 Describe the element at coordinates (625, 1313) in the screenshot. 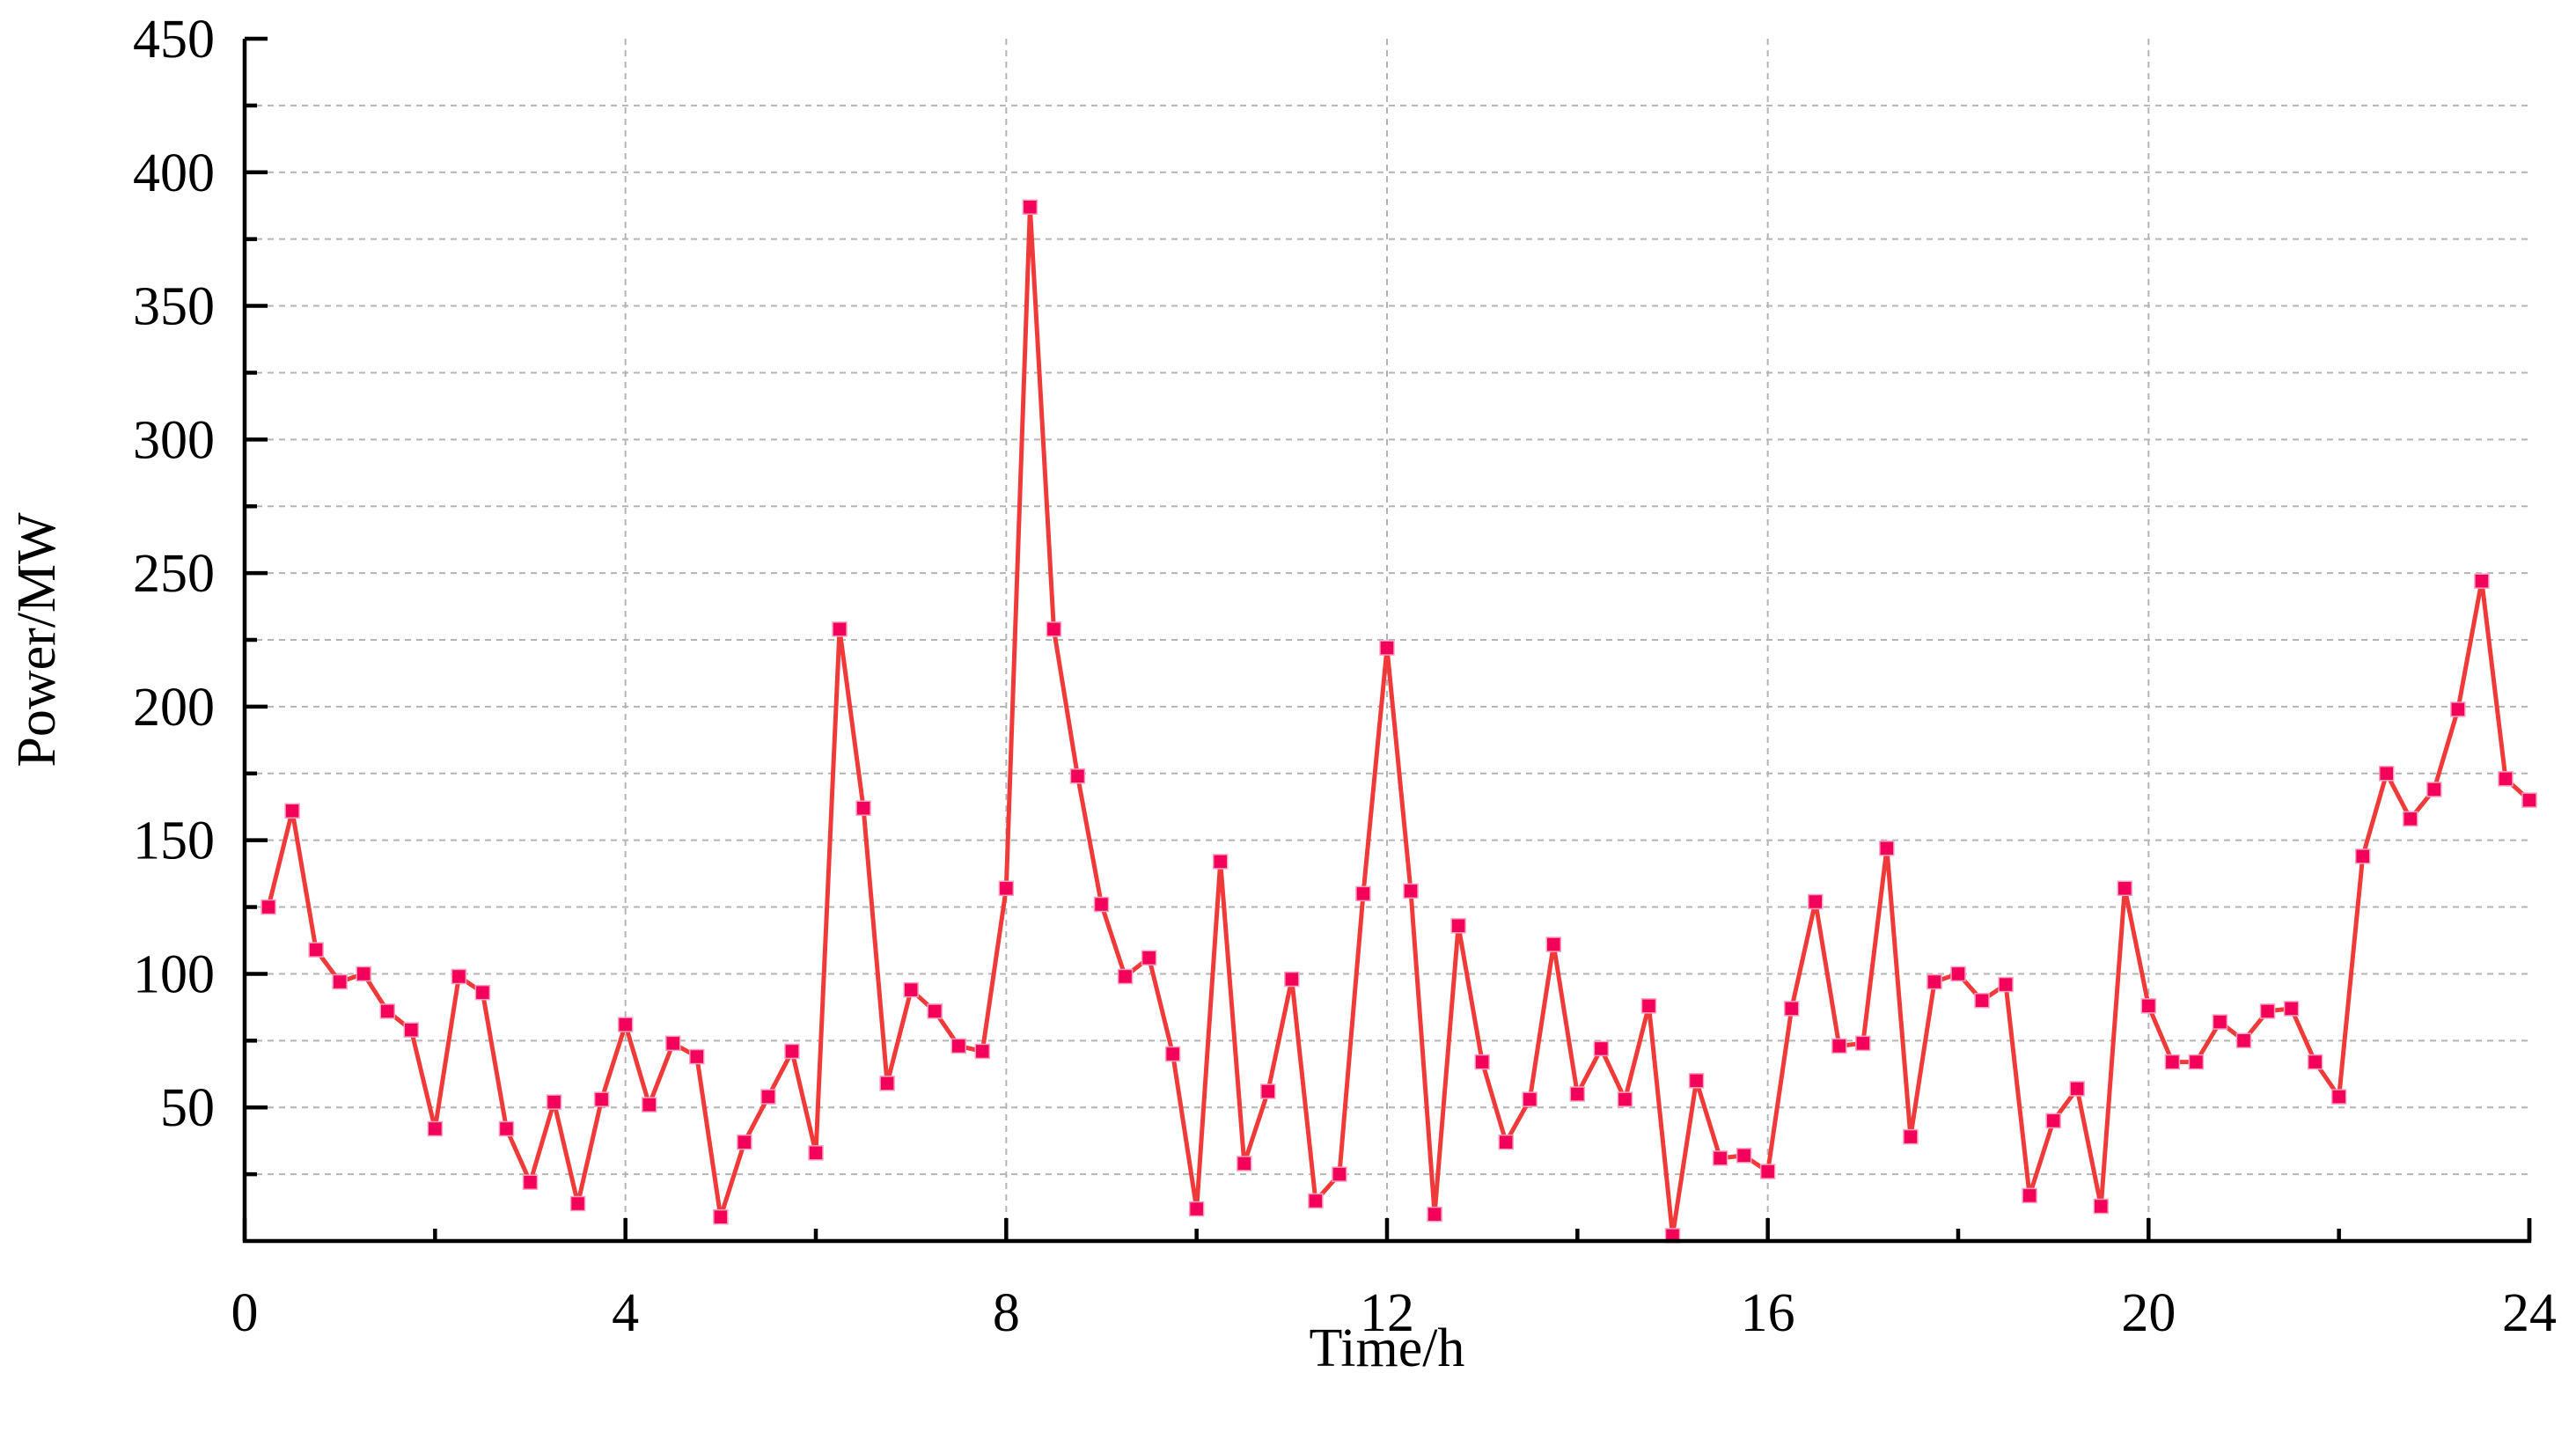

I see `x-tick-label: 4` at that location.